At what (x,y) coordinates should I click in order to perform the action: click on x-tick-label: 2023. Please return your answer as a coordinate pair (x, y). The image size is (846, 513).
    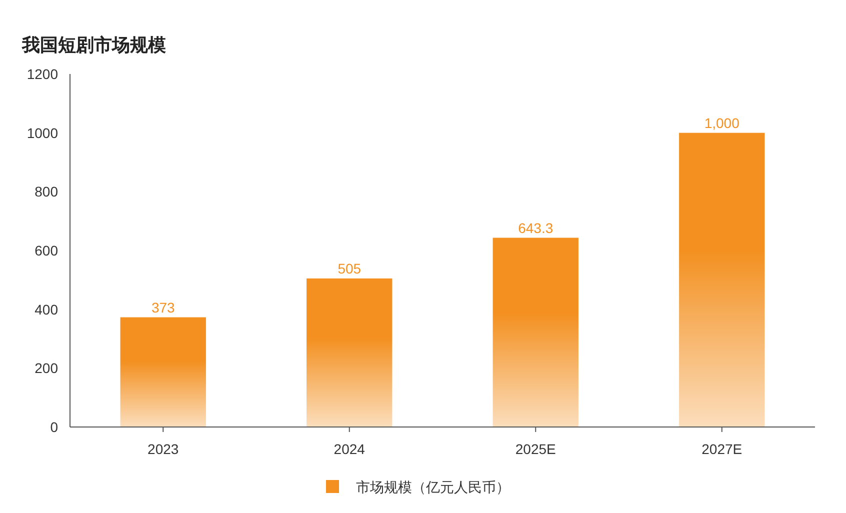
    Looking at the image, I should click on (163, 449).